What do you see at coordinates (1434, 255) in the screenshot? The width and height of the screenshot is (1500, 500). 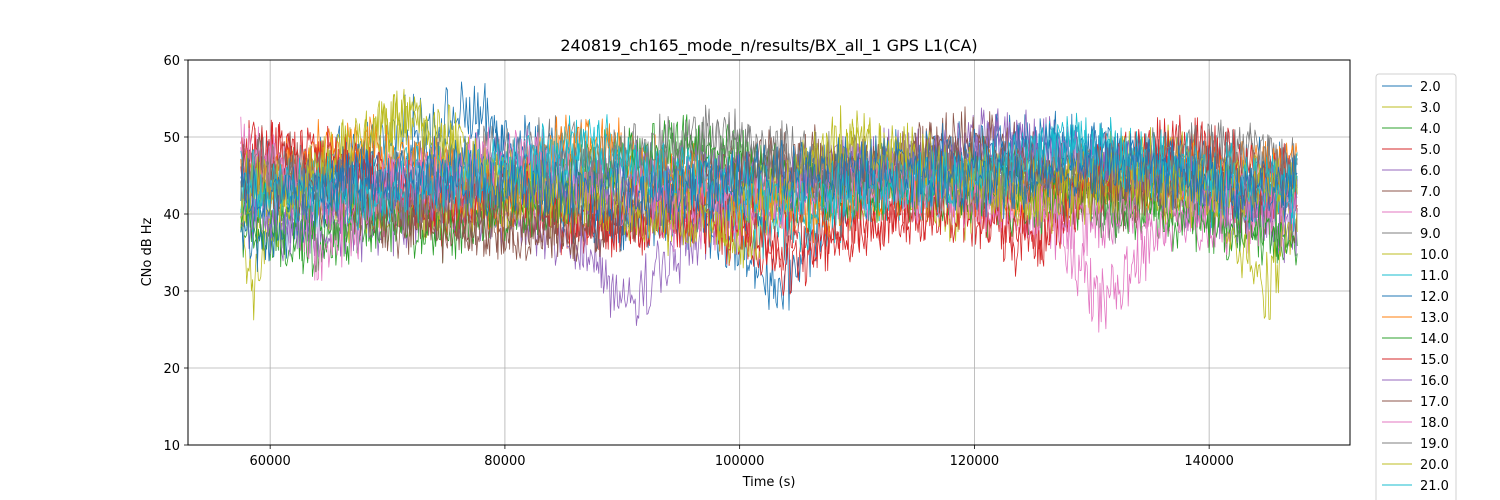 I see `legend-label: 10.0` at bounding box center [1434, 255].